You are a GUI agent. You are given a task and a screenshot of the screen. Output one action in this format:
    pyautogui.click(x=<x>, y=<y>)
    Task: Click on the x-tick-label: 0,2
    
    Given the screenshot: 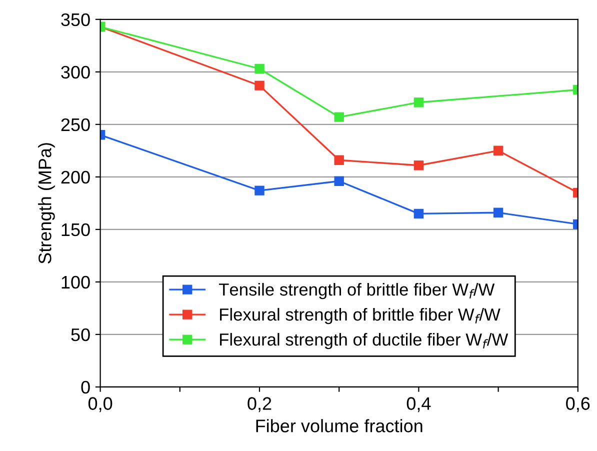 What is the action you would take?
    pyautogui.click(x=260, y=404)
    